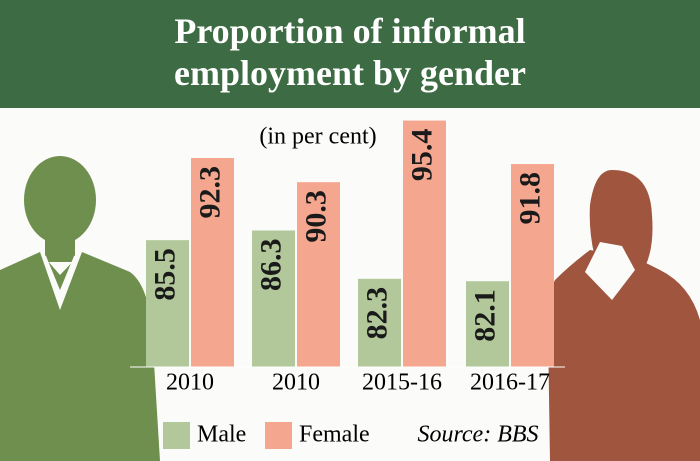 This screenshot has width=700, height=461. Describe the element at coordinates (209, 192) in the screenshot. I see `value-label: 92.3` at that location.